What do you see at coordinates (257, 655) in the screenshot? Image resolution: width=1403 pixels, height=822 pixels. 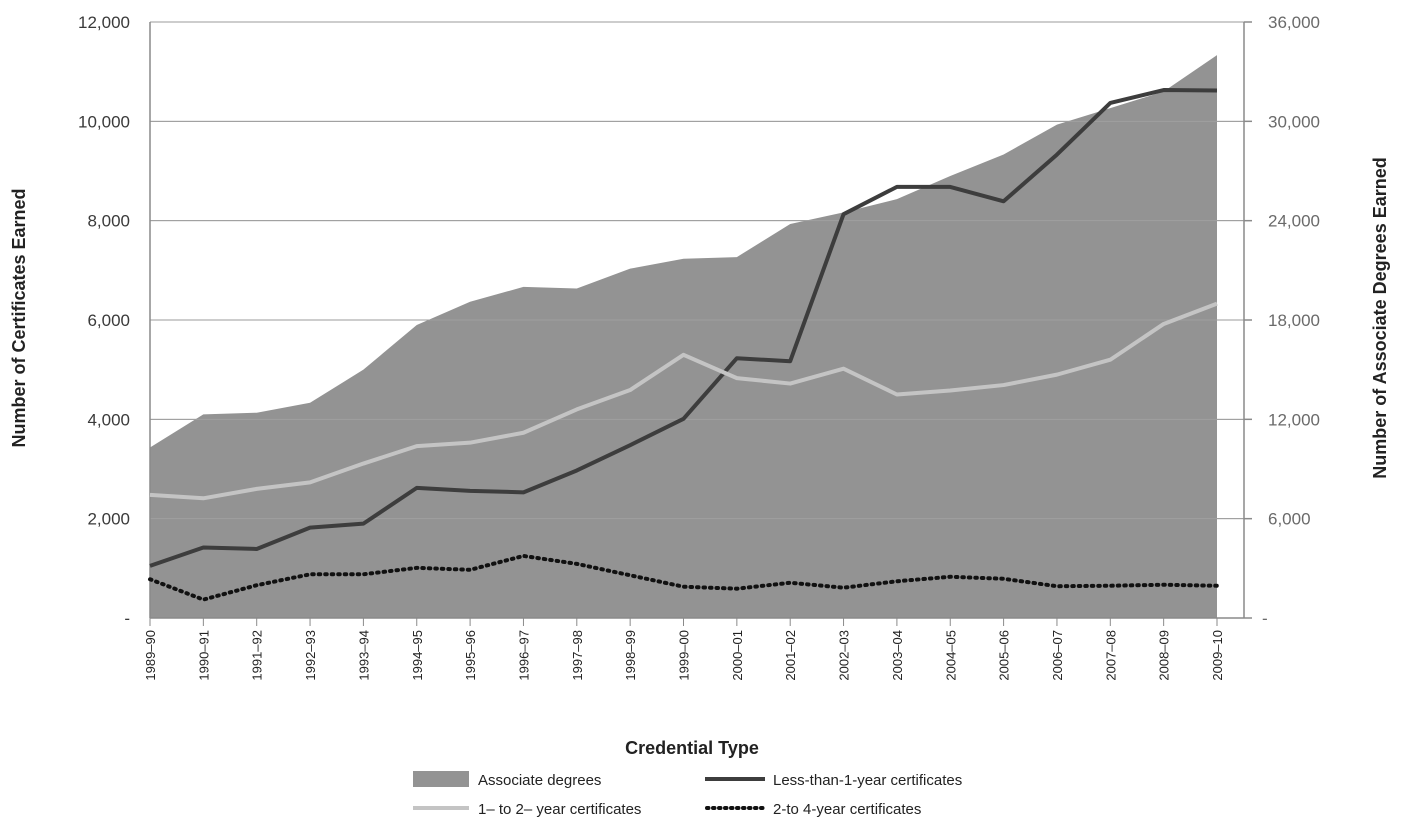 I see `x-tick-label: 1991–92` at bounding box center [257, 655].